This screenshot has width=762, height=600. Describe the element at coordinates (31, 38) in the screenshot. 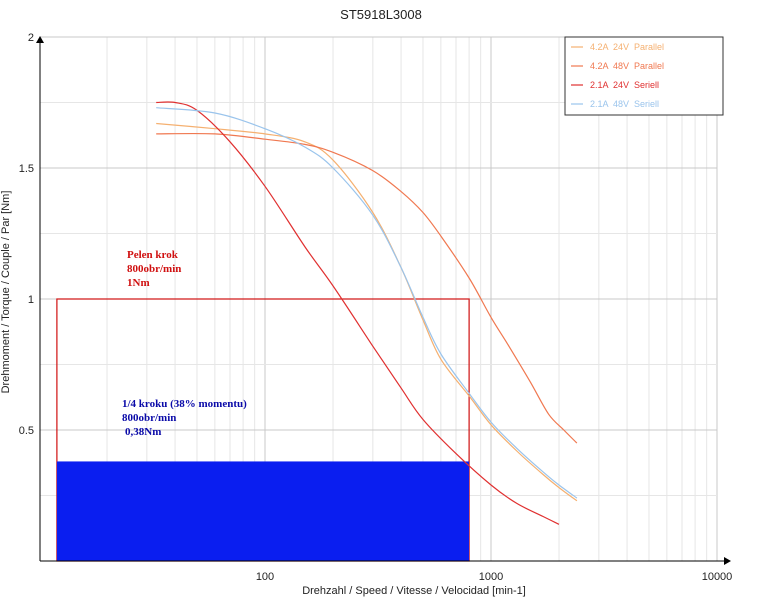

I see `y-tick-label: 2` at that location.